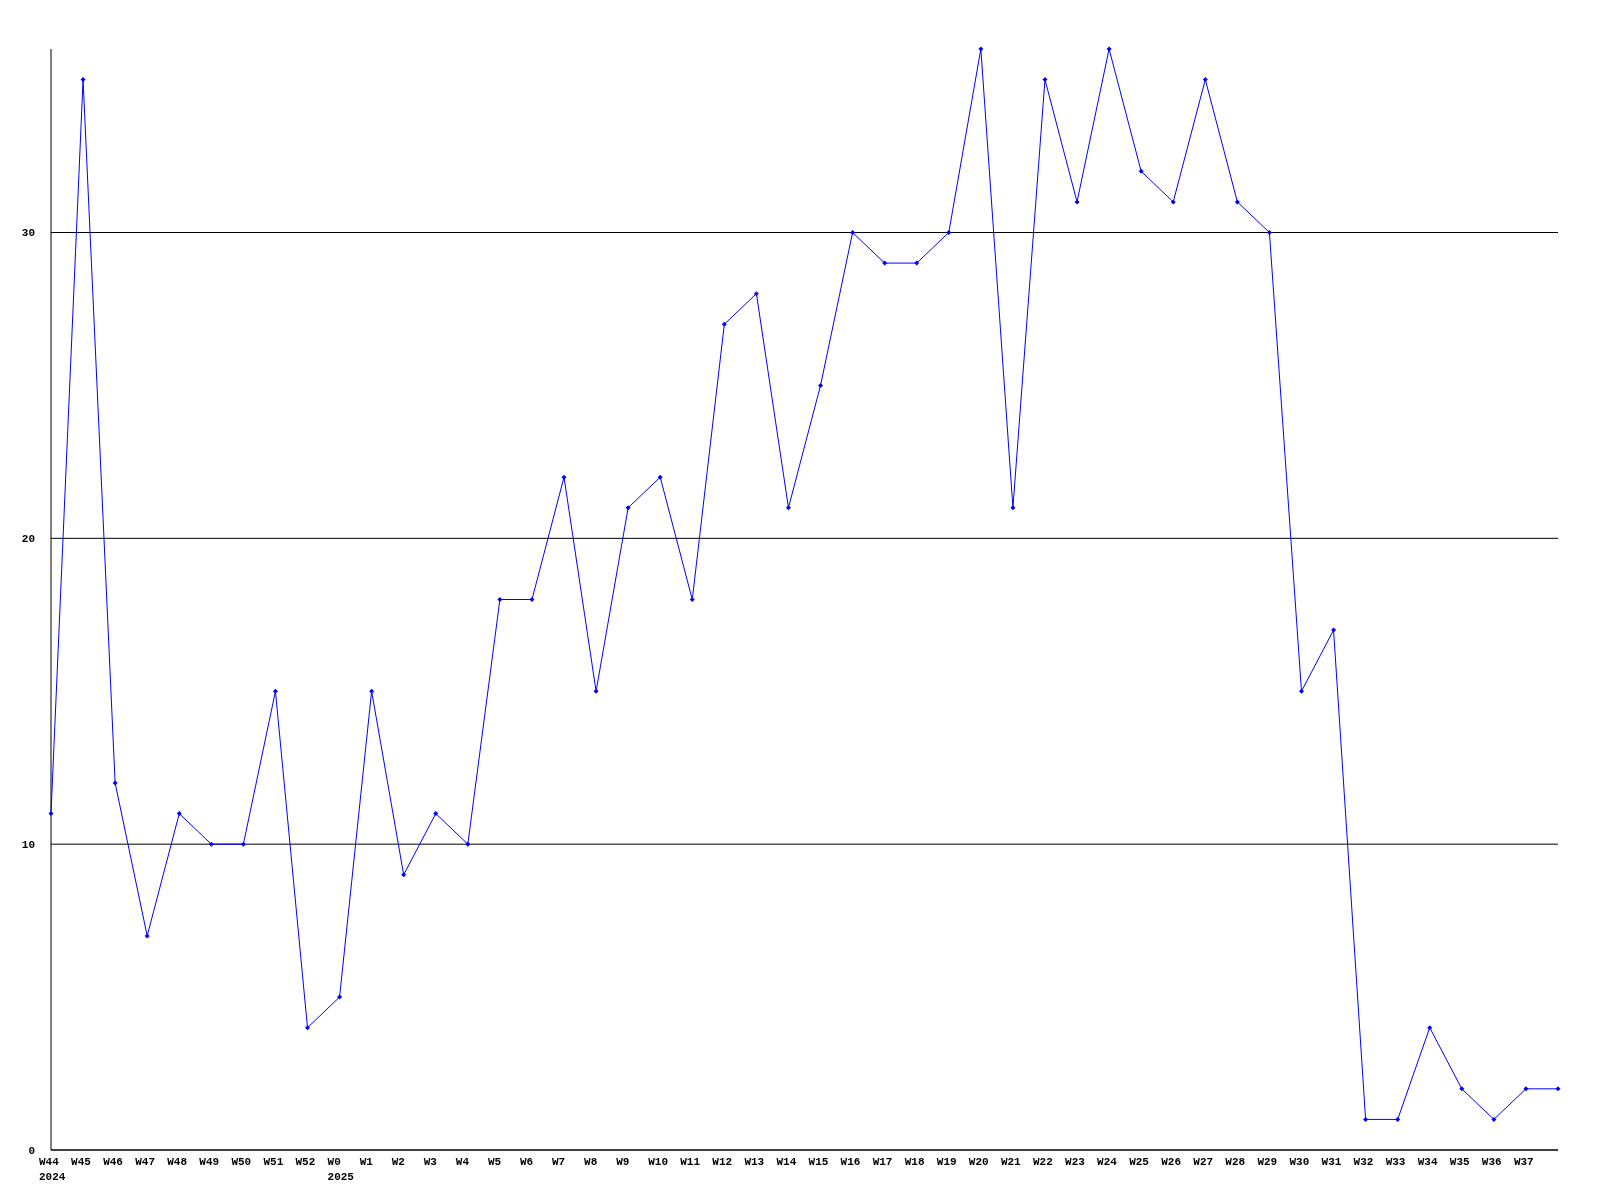  I want to click on x-tick-label: W36, so click(1491, 1162).